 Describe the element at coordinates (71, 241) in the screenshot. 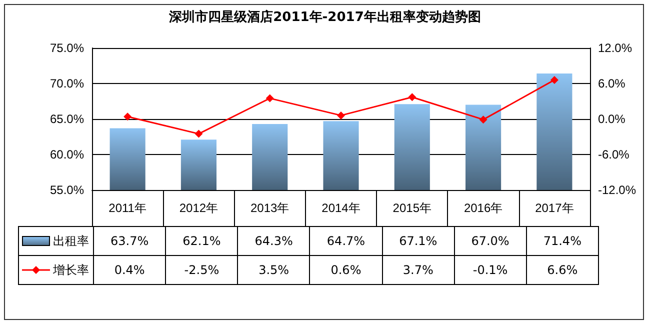

I see `legend-label: 出租率` at that location.